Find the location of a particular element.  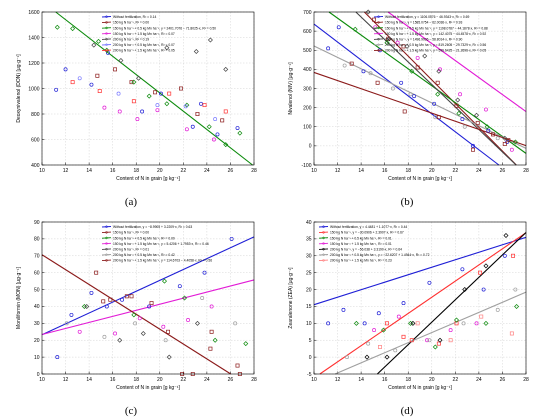

y-tick-label: 400 is located at coordinates (307, 70).